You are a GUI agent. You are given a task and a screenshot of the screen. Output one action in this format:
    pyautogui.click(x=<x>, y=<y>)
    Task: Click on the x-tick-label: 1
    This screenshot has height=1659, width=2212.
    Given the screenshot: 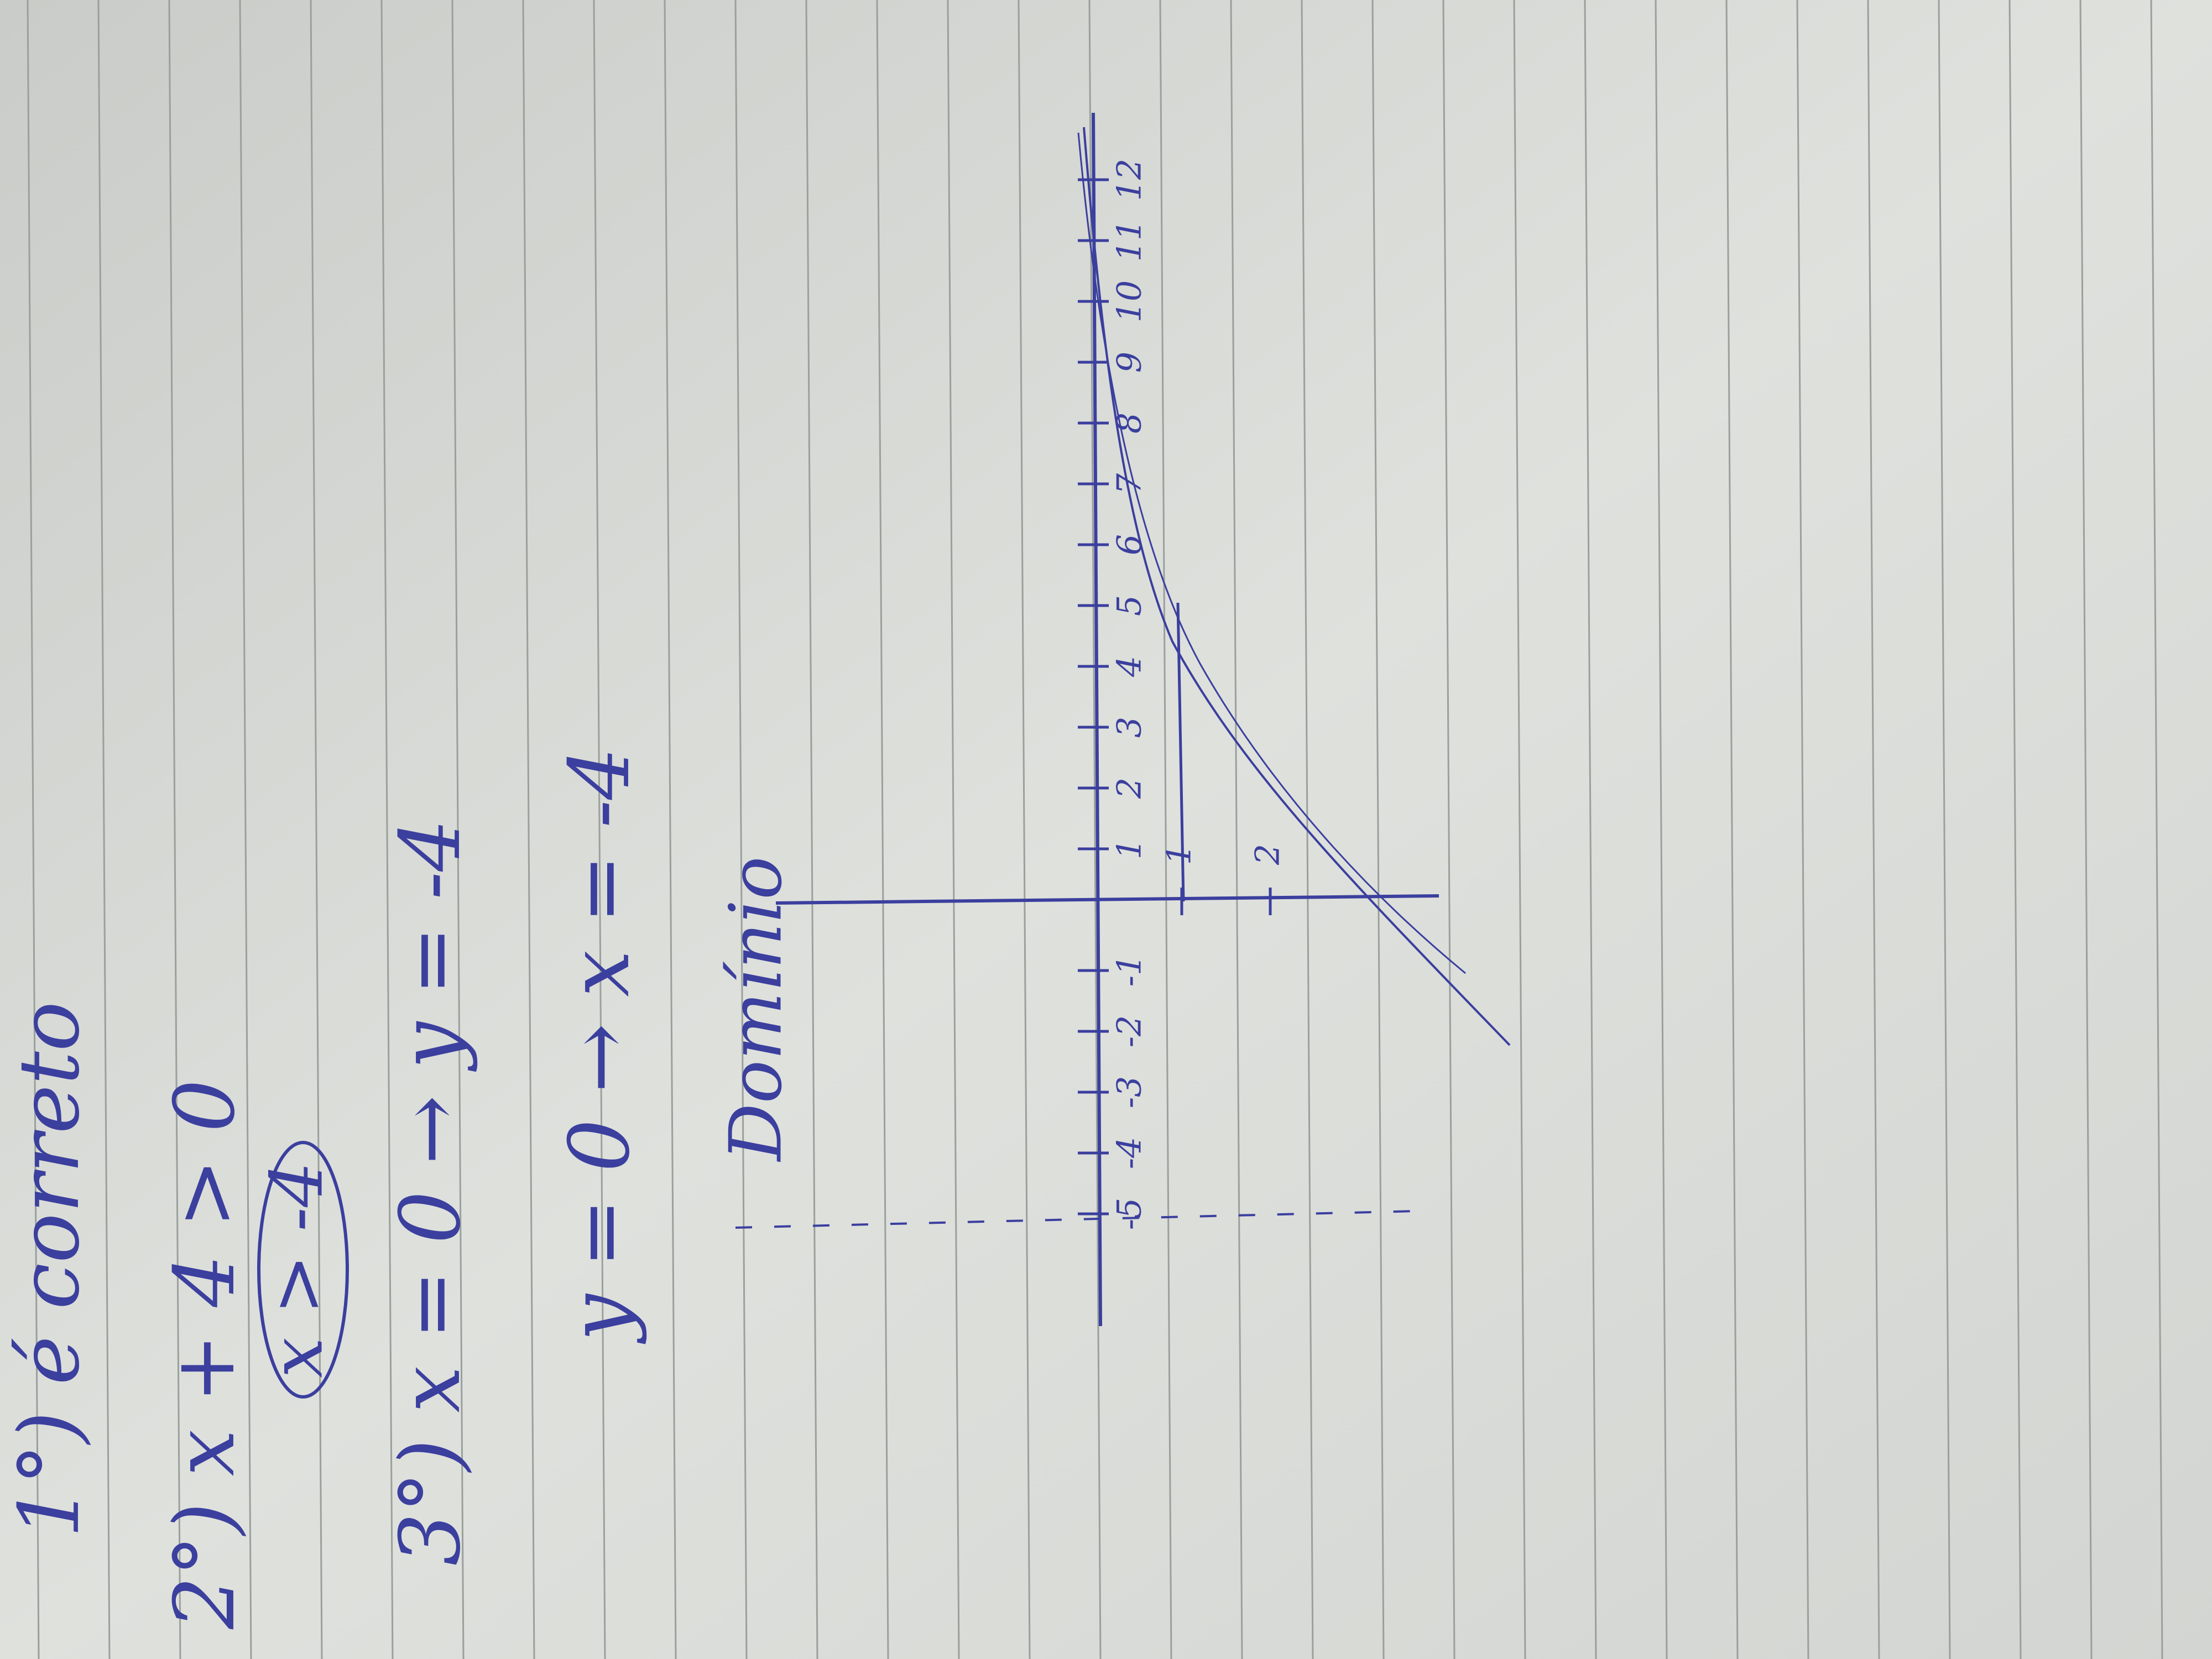 What is the action you would take?
    pyautogui.click(x=1129, y=849)
    